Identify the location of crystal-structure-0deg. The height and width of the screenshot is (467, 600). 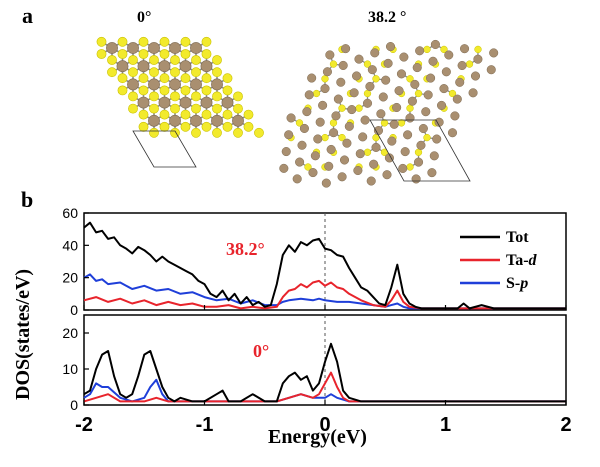
(180, 102).